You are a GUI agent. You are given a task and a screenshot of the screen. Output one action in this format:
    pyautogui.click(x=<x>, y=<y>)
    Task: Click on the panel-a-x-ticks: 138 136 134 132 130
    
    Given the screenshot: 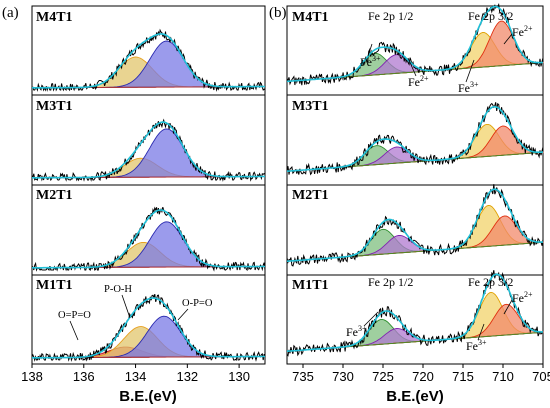 What is the action you would take?
    pyautogui.click(x=135, y=374)
    